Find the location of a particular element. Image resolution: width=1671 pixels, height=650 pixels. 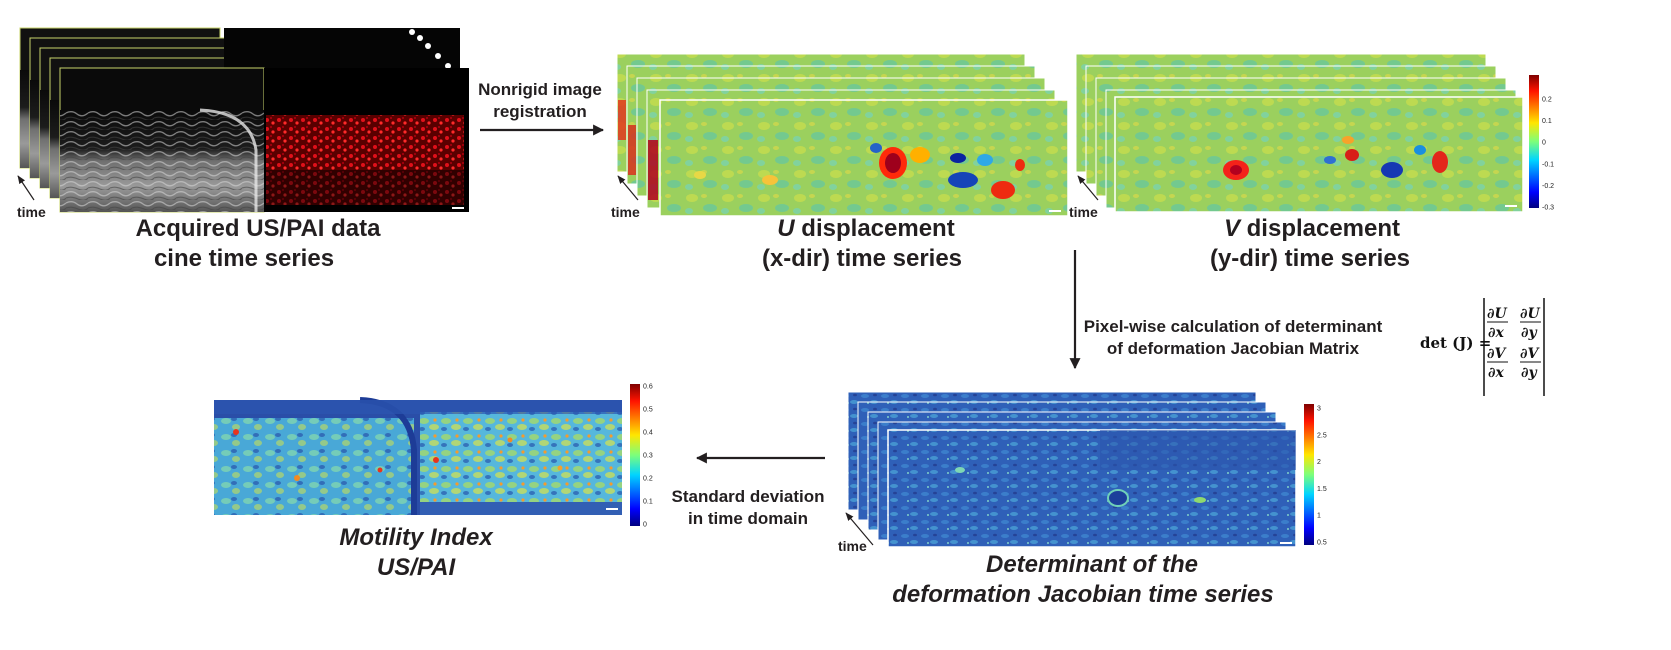

v-colorbar: 0.2 0.1 0 -0.1 -0.2 -0.3 is located at coordinates (1541, 143).